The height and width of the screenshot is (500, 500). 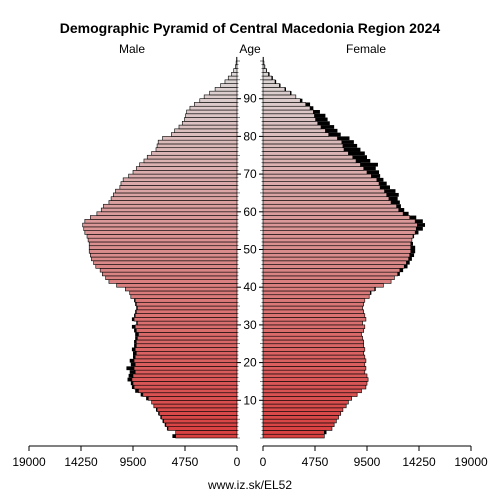 What do you see at coordinates (471, 462) in the screenshot?
I see `female-x-tick-label: 19000` at bounding box center [471, 462].